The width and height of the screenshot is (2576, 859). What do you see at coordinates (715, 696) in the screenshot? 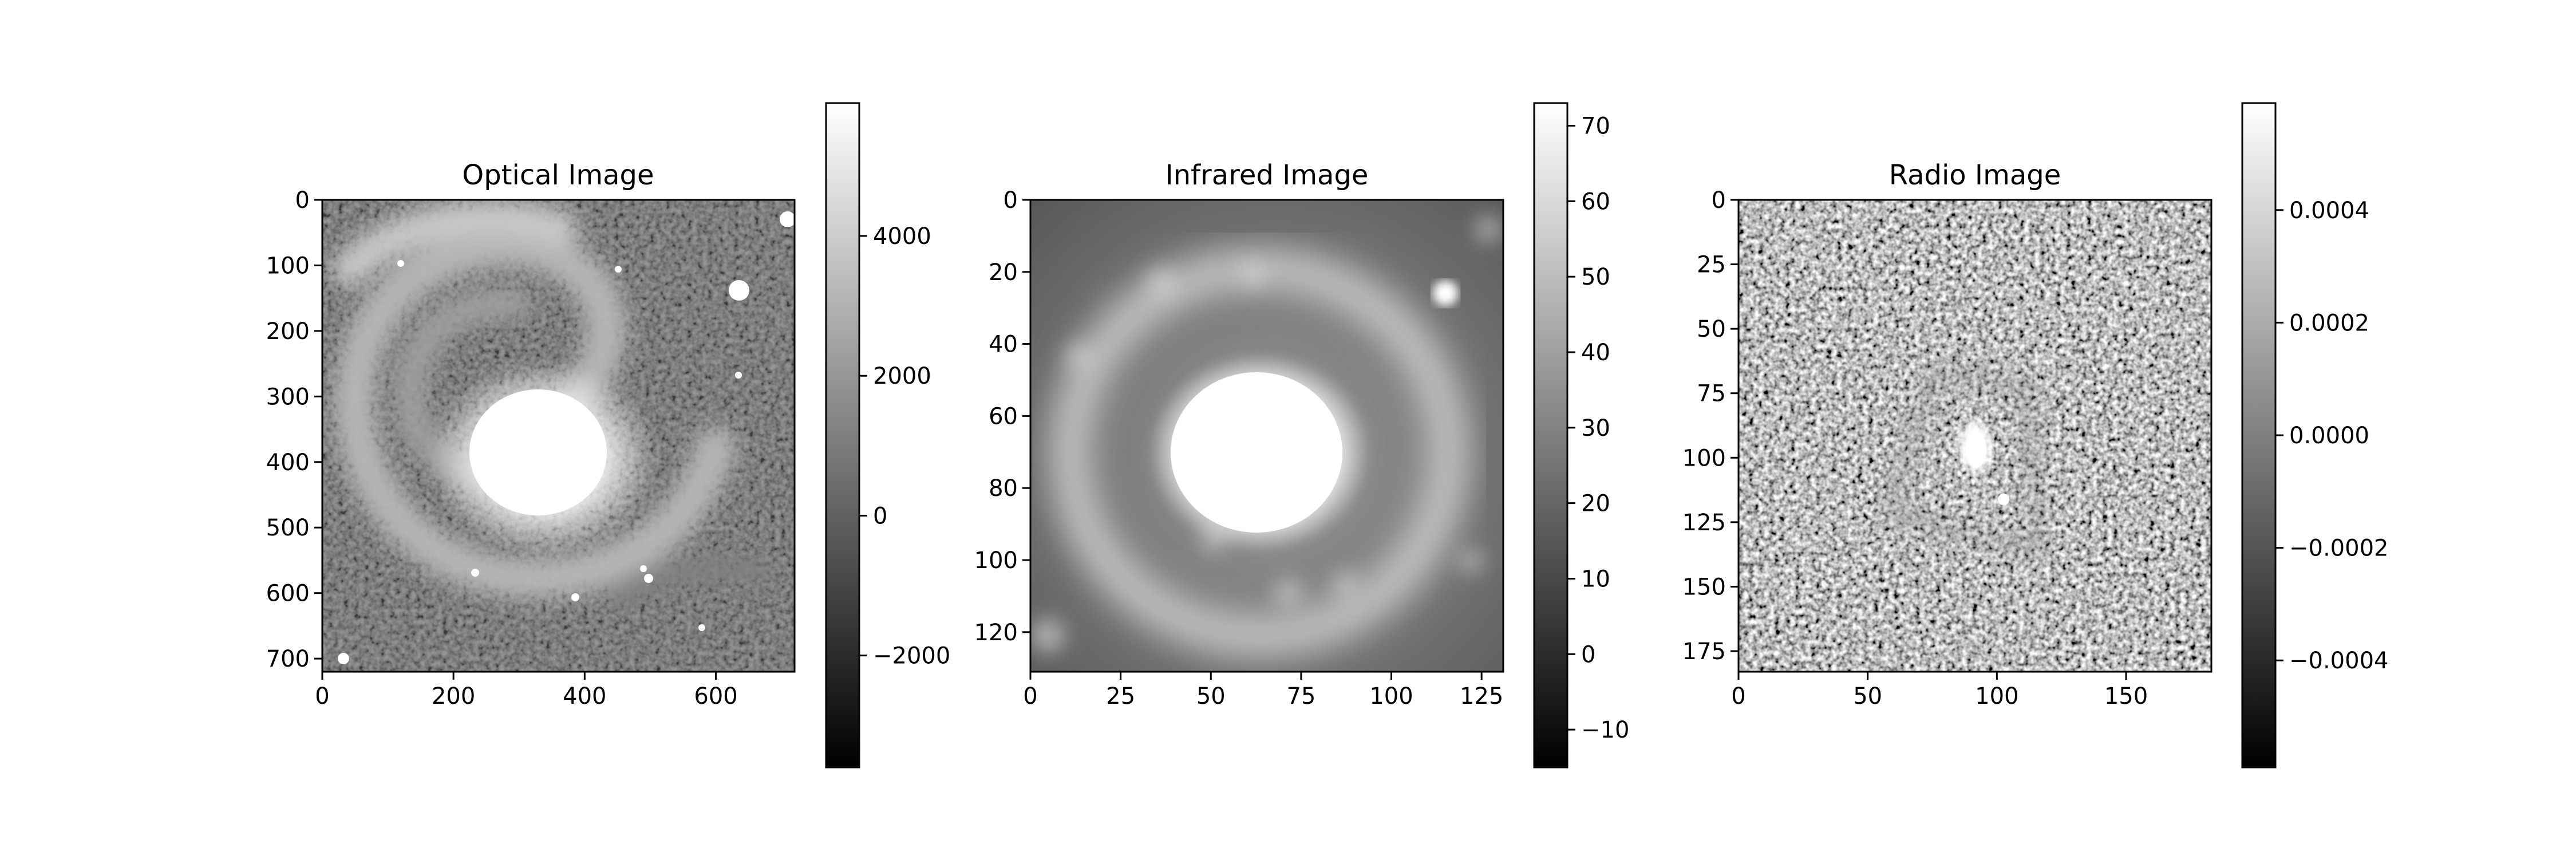
I see `x-tick-label: 600` at bounding box center [715, 696].